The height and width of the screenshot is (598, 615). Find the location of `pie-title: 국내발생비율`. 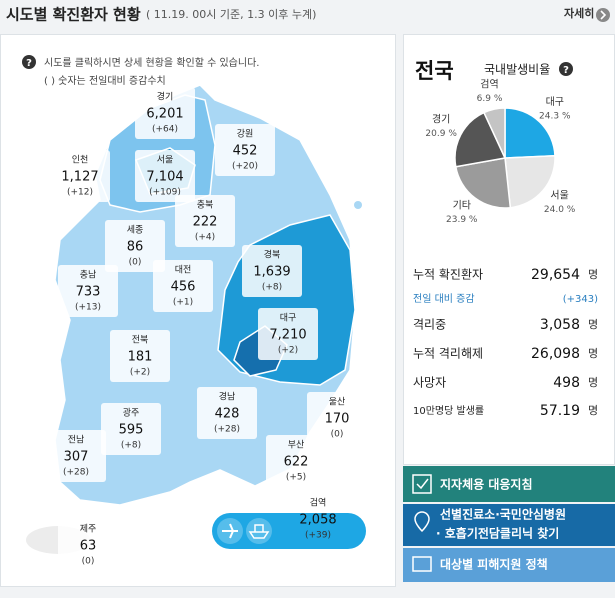

pie-title: 국내발생비율 is located at coordinates (517, 70).